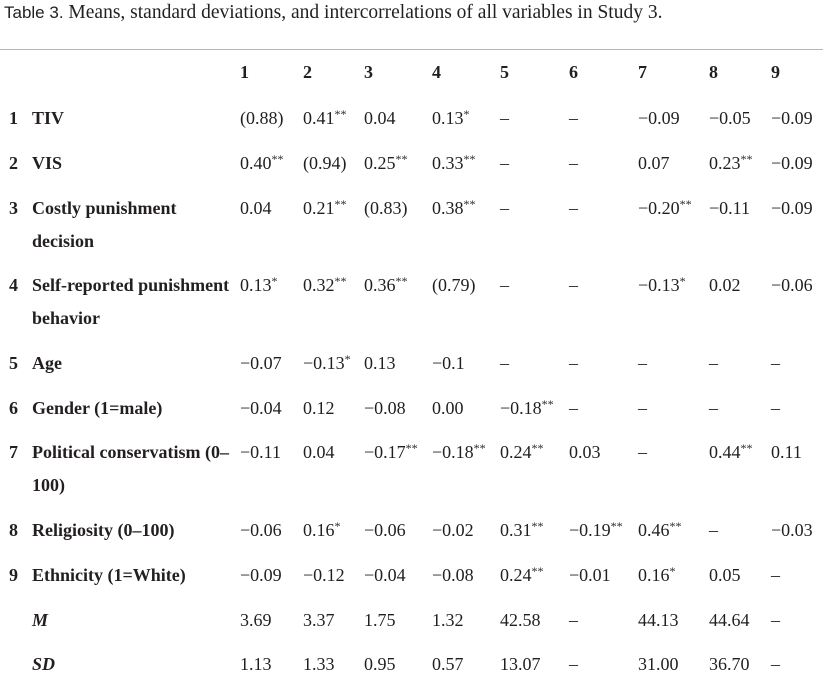 Image resolution: width=829 pixels, height=679 pixels. Describe the element at coordinates (585, 452) in the screenshot. I see `cell: 0.03` at that location.